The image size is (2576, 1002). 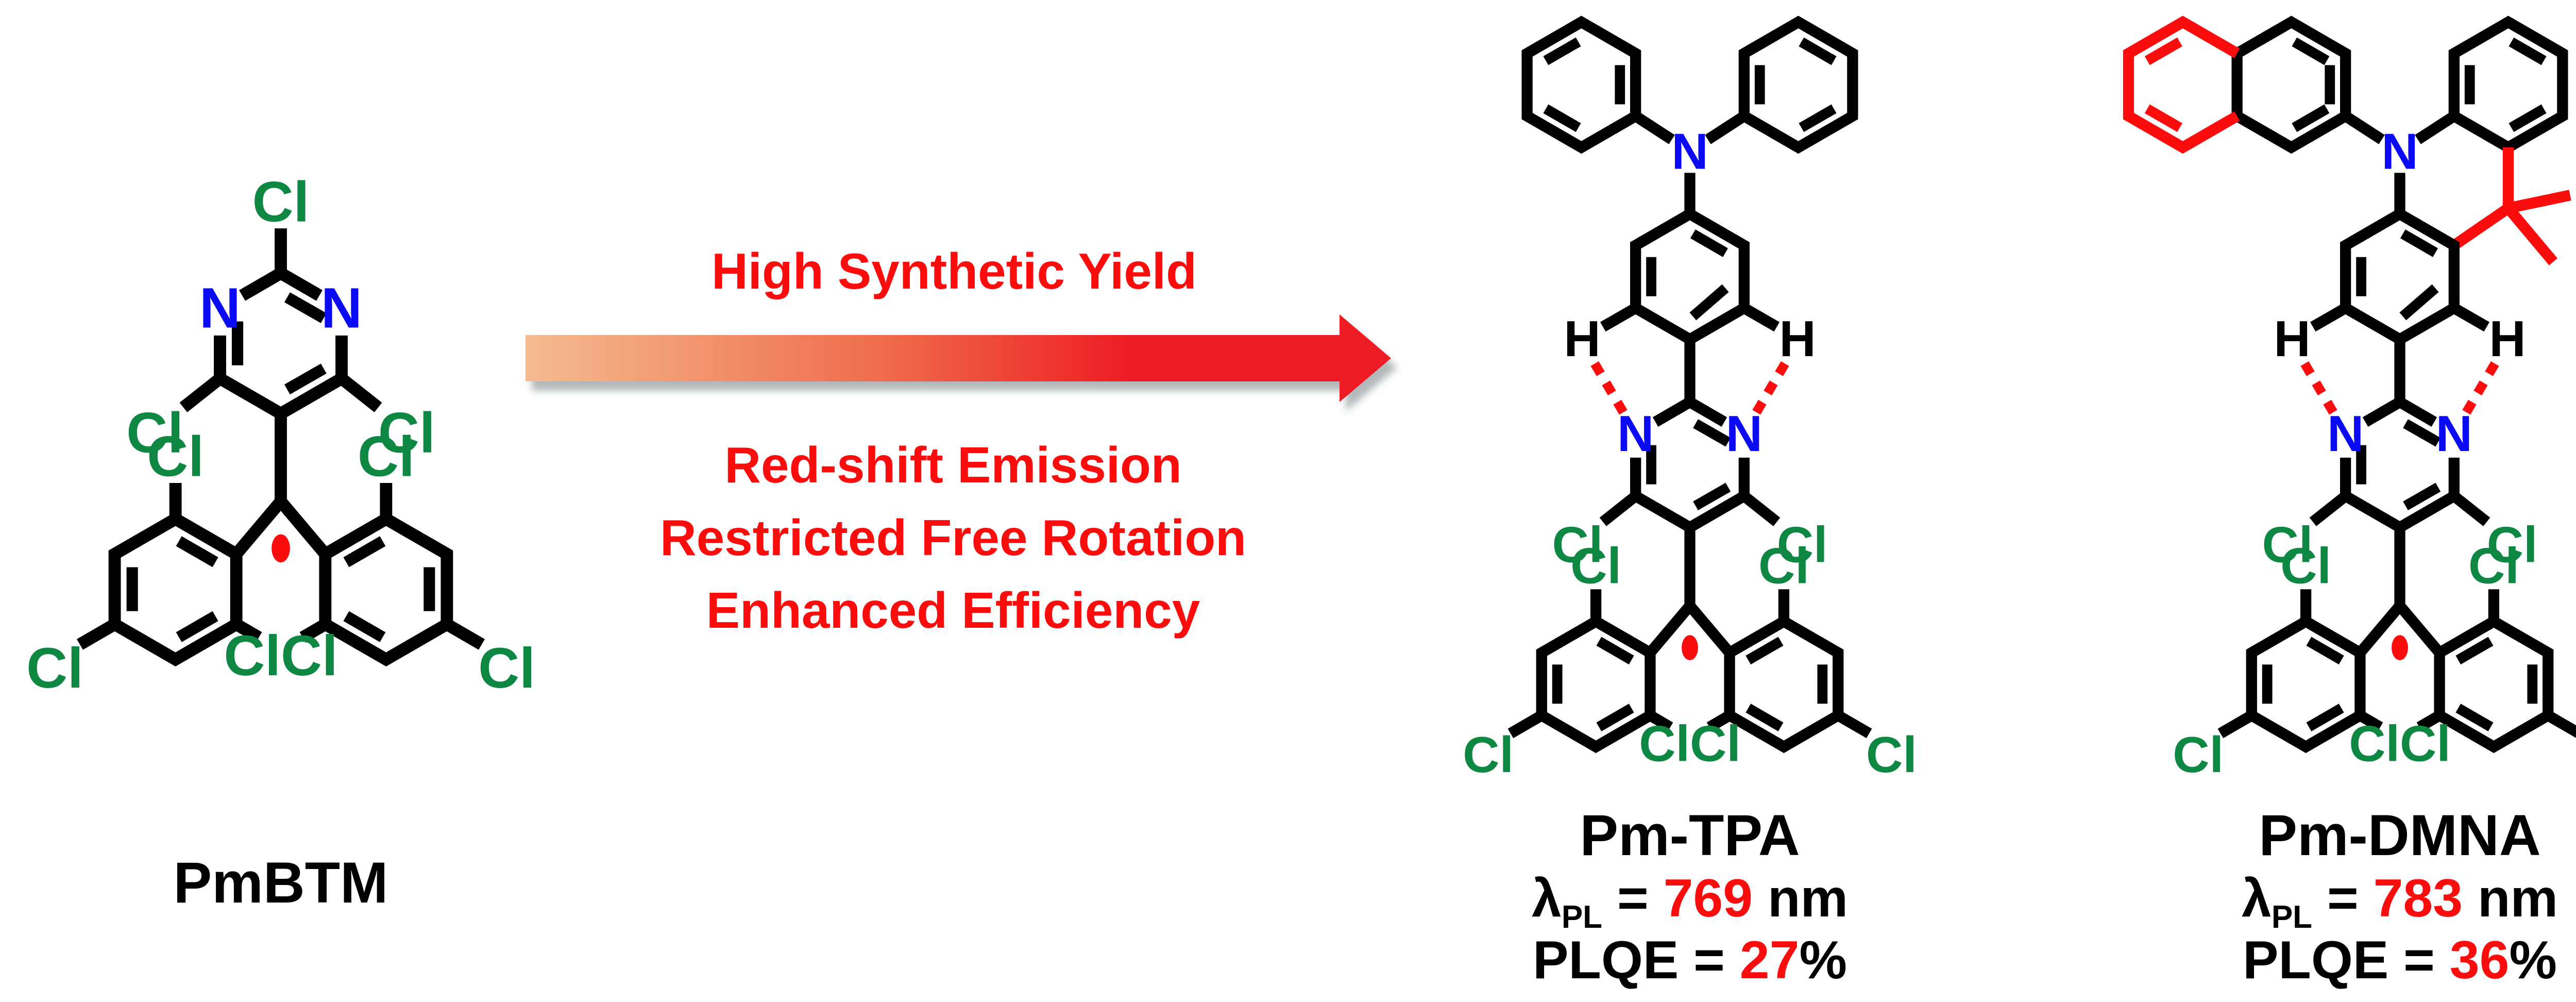 What do you see at coordinates (1690, 593) in the screenshot?
I see `tpa-radical-center` at bounding box center [1690, 593].